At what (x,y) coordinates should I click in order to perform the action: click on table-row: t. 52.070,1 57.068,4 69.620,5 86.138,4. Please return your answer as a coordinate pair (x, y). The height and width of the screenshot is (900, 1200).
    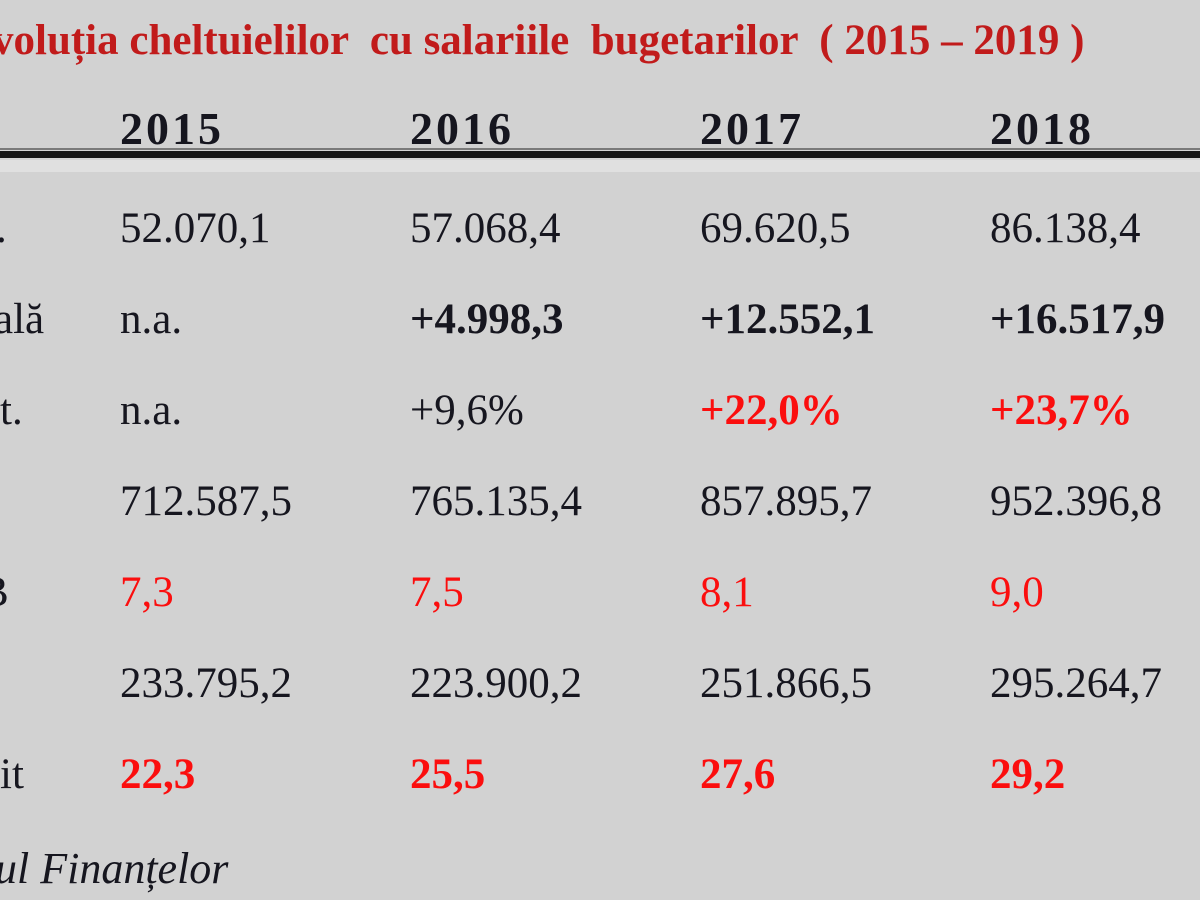
    Looking at the image, I should click on (600, 228).